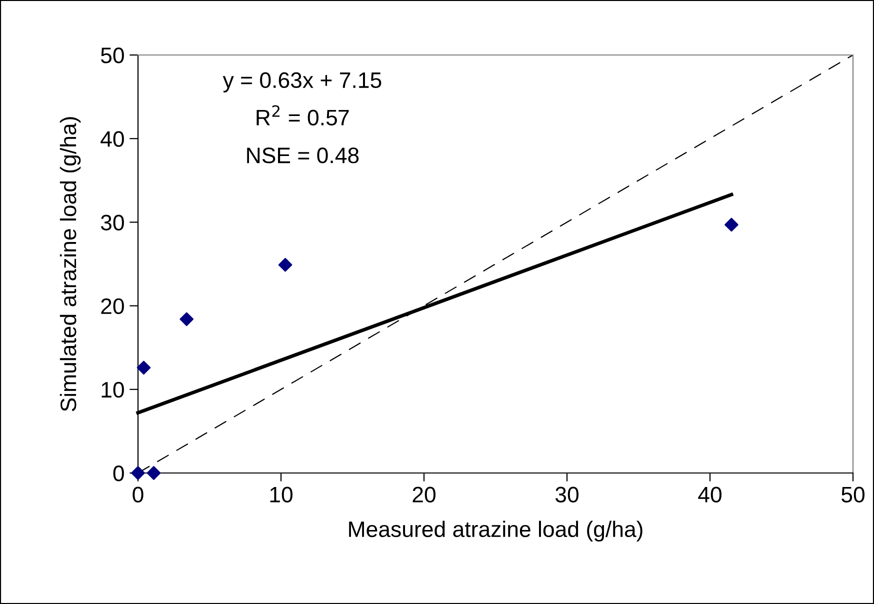 The width and height of the screenshot is (874, 604). What do you see at coordinates (495, 531) in the screenshot?
I see `x-axis-title: Measured atrazine load (g/ha)` at bounding box center [495, 531].